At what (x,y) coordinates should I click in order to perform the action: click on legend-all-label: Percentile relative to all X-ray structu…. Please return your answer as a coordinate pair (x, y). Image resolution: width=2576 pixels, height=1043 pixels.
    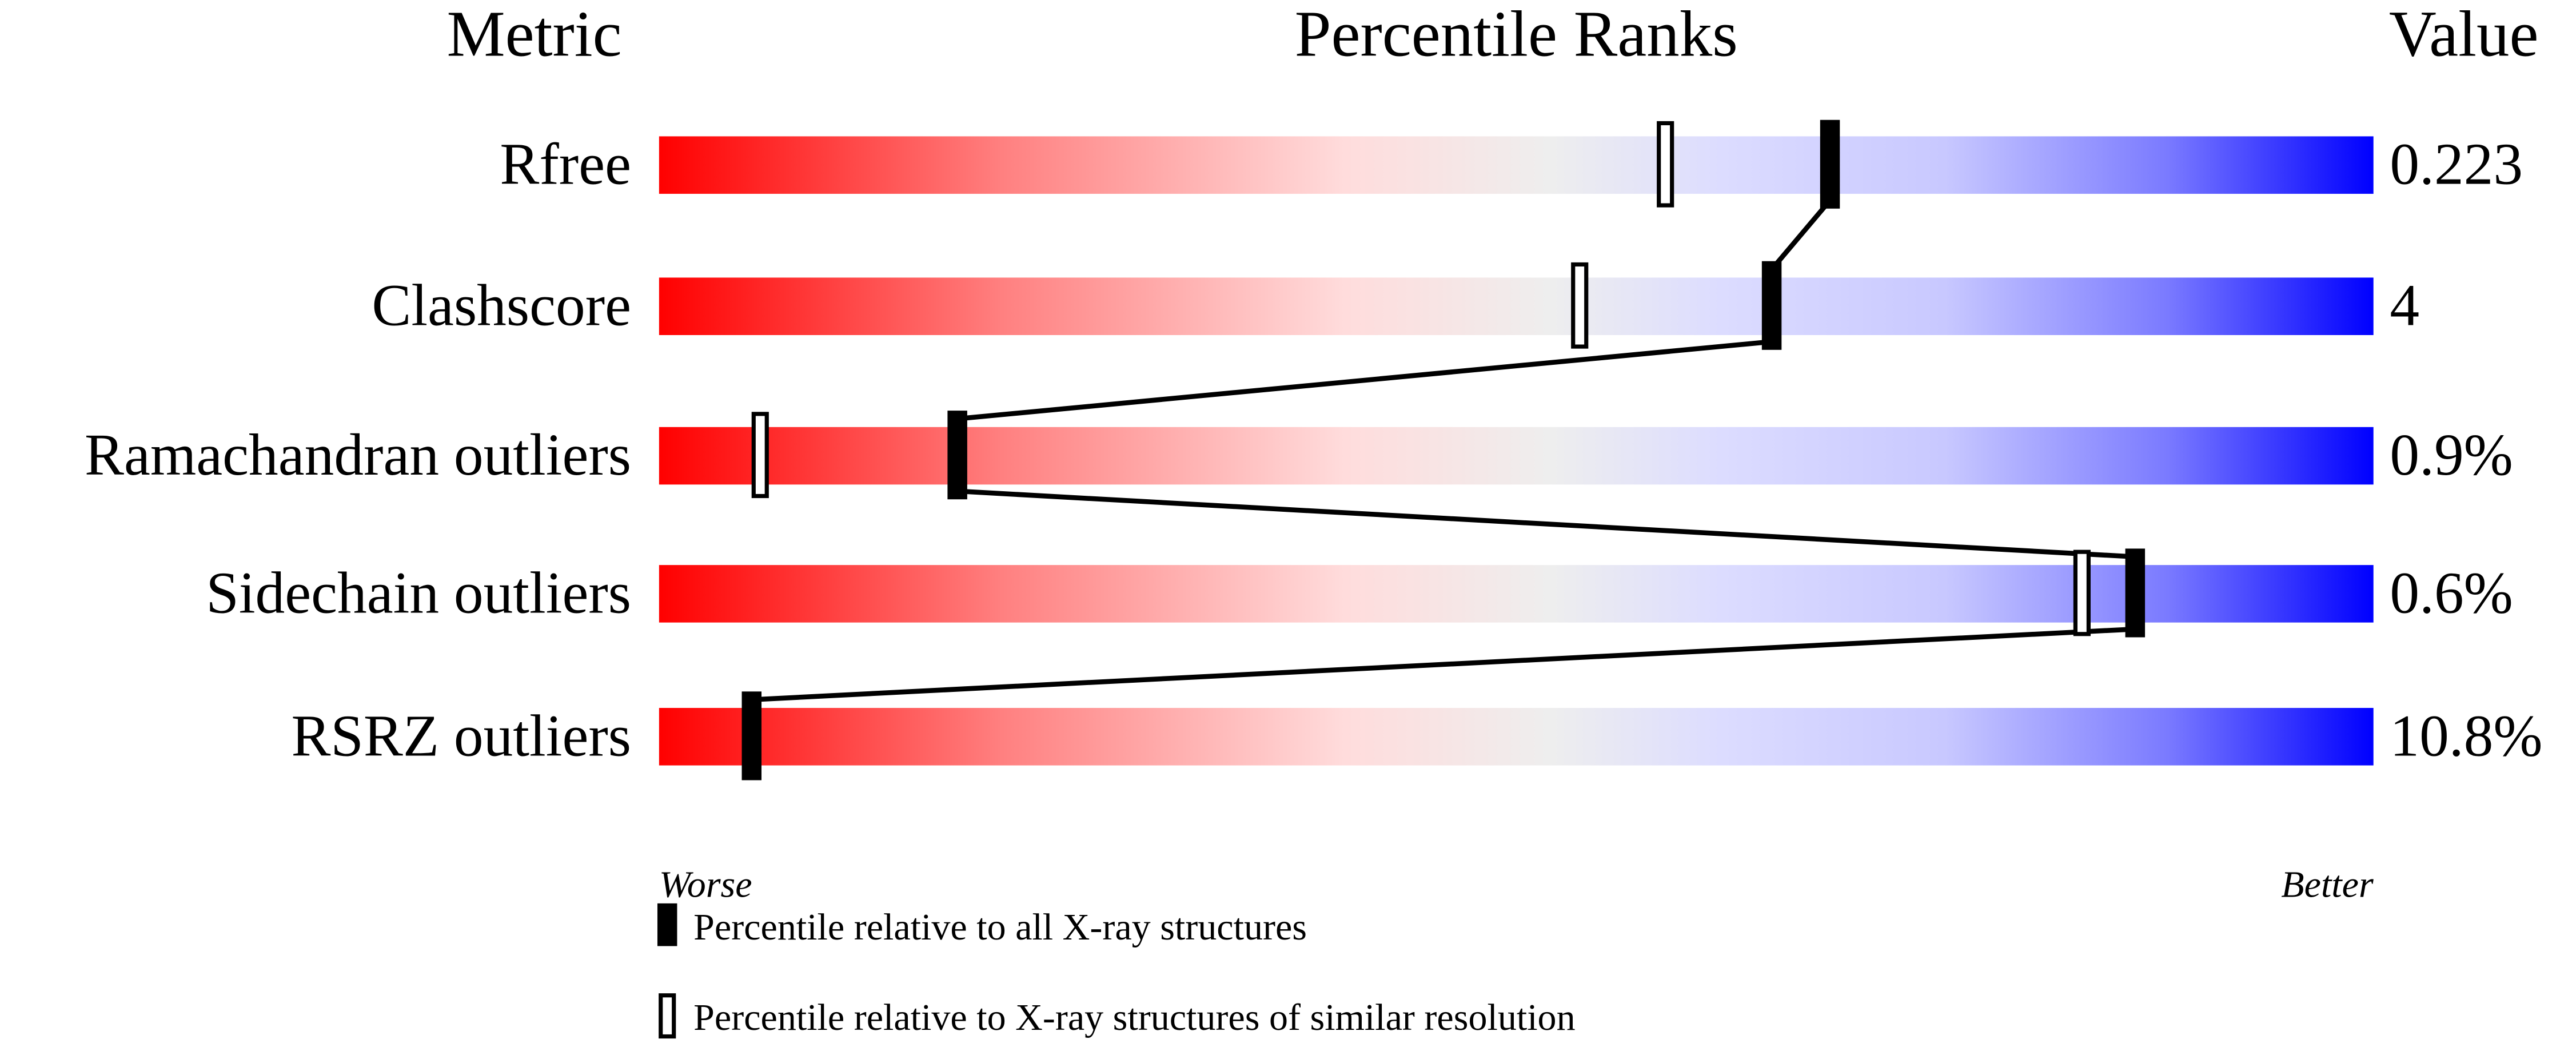
    Looking at the image, I should click on (1000, 927).